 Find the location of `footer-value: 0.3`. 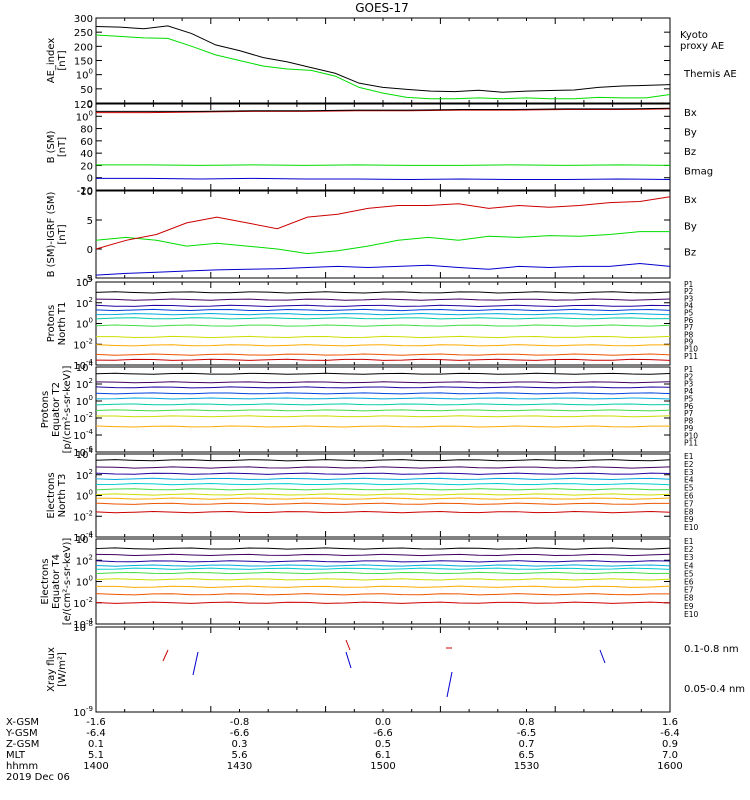

footer-value: 0.3 is located at coordinates (240, 744).